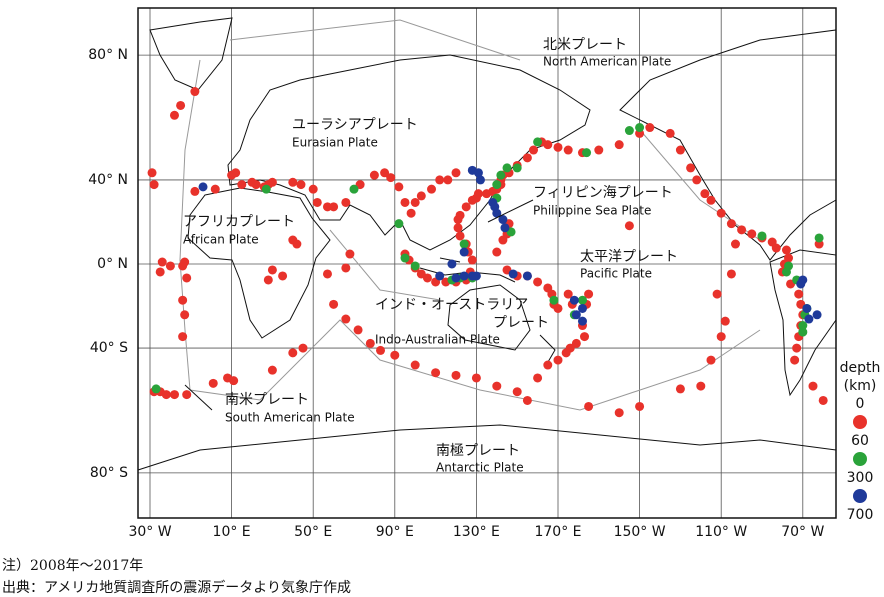 The width and height of the screenshot is (884, 597). I want to click on note: 注）2008年～2017年, so click(72, 566).